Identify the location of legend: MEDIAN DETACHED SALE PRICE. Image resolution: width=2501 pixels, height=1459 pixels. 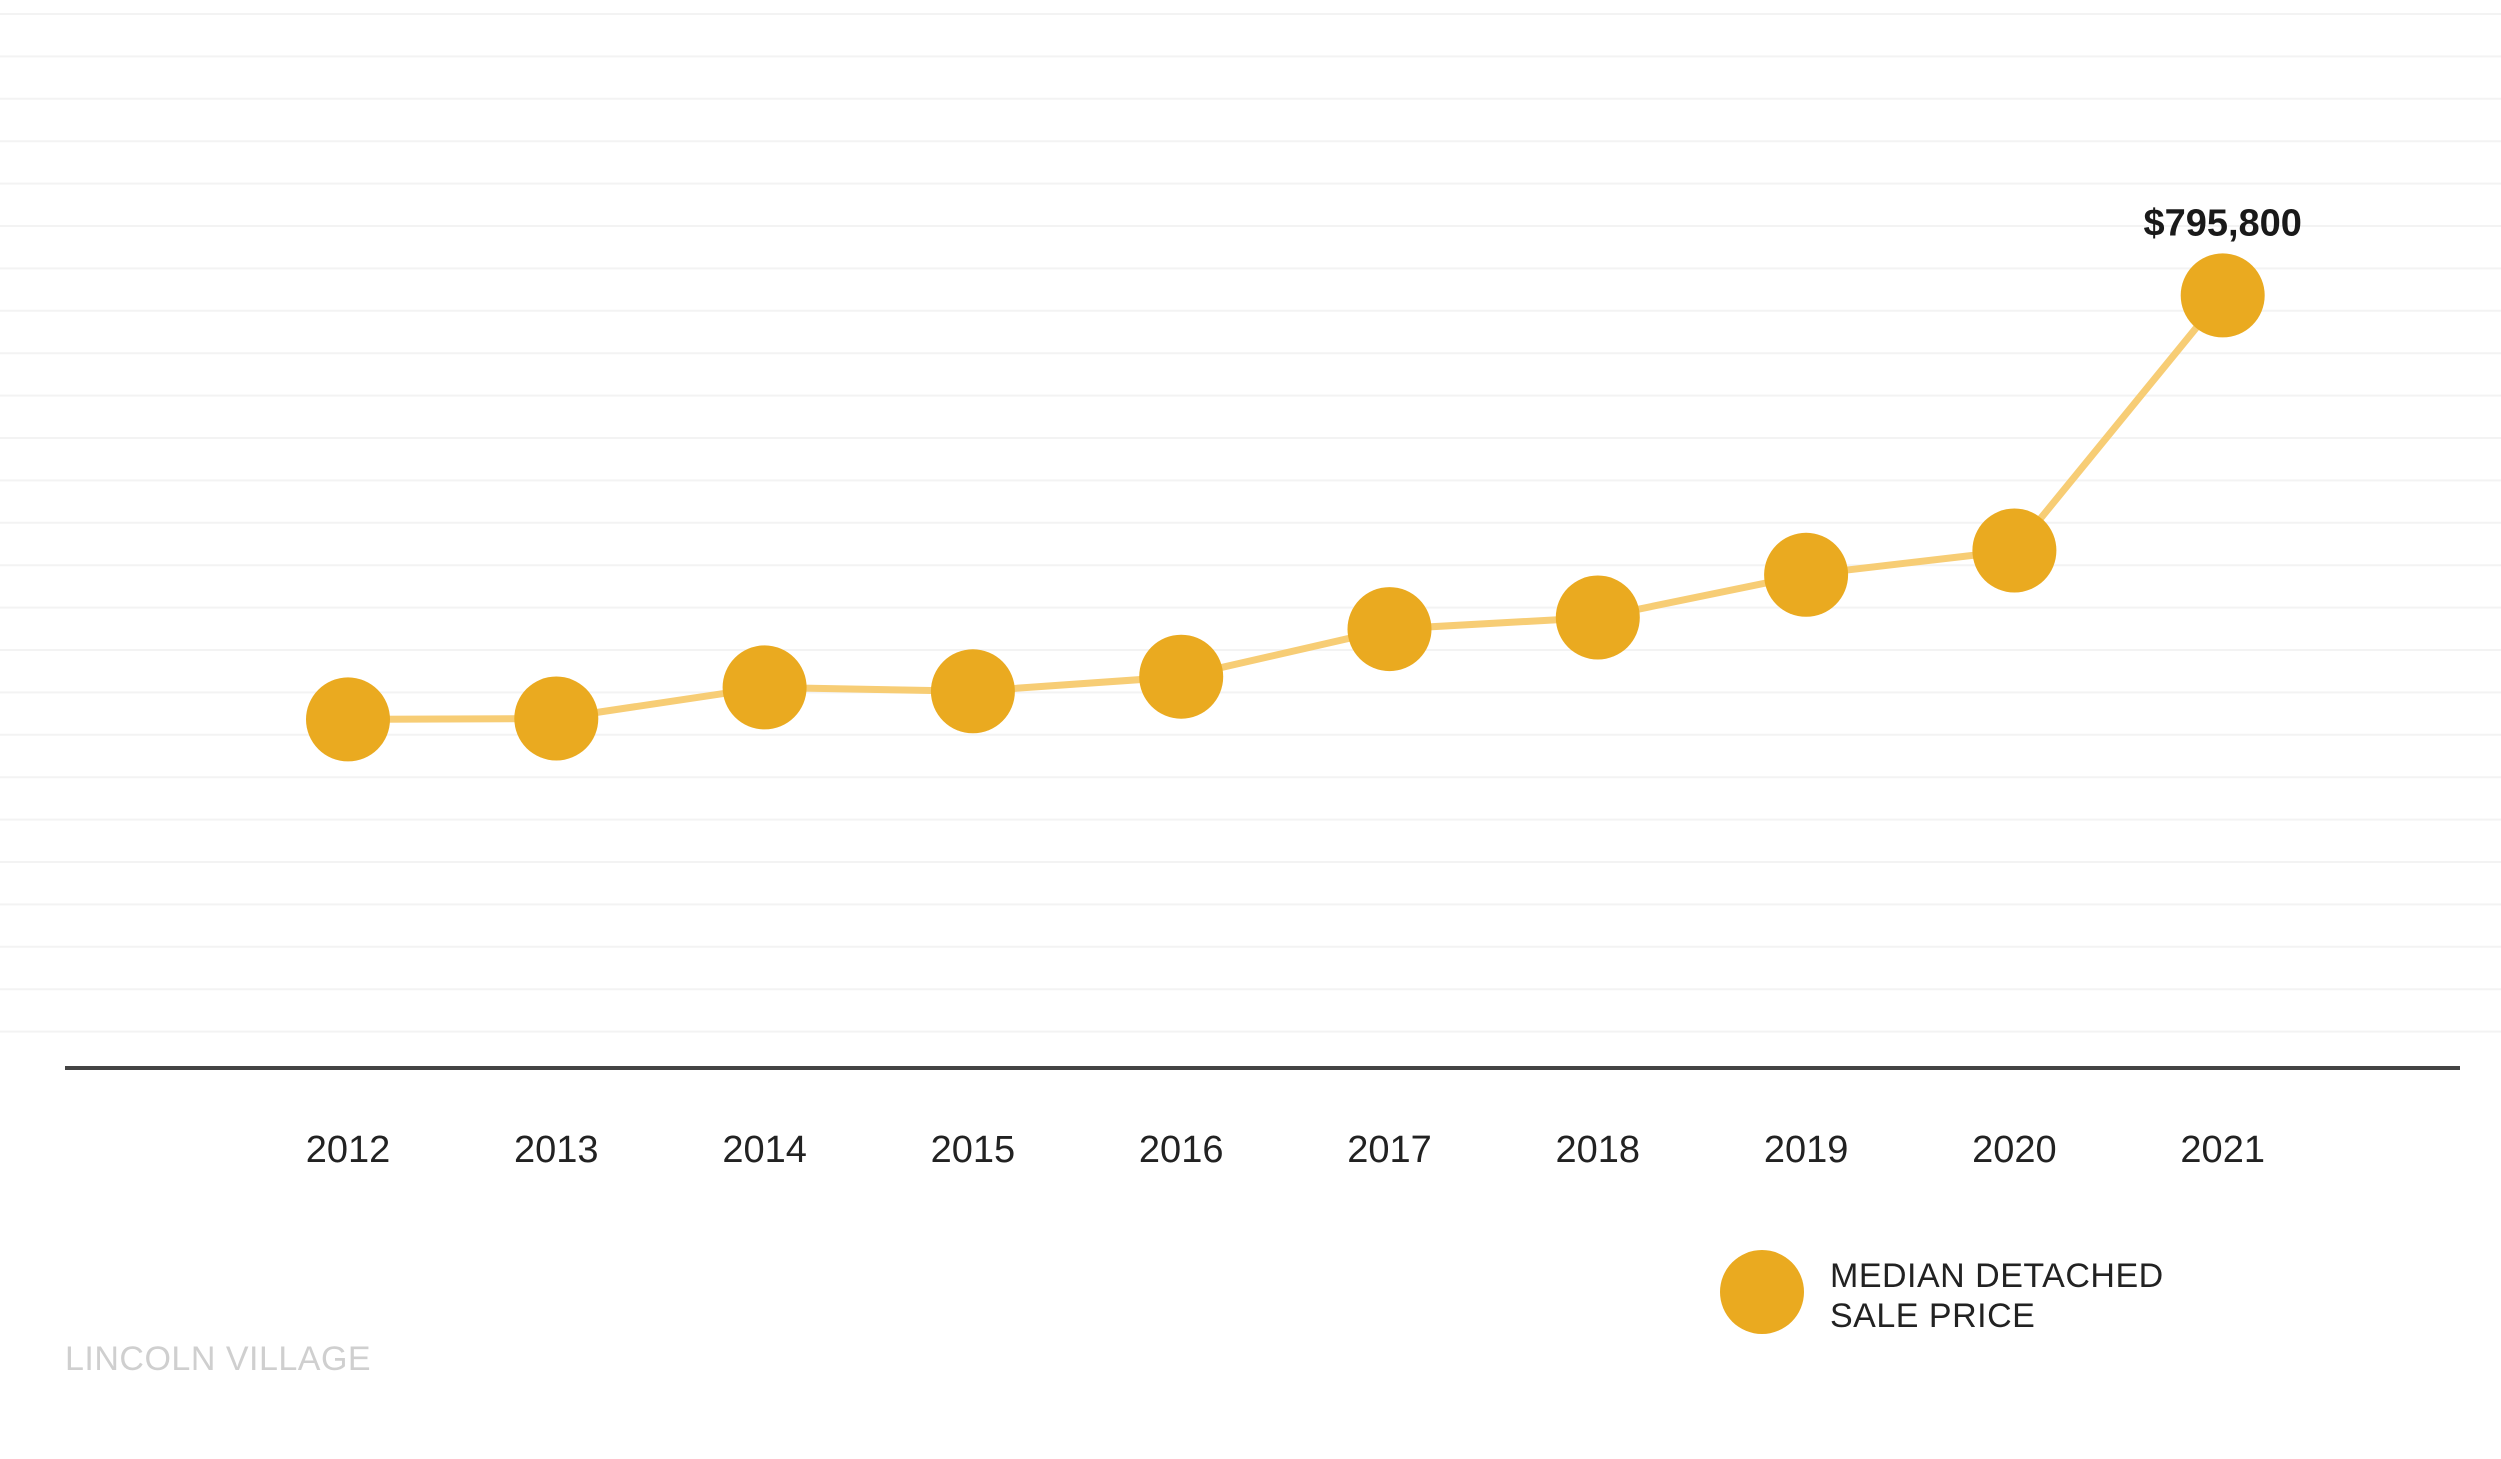
(1942, 1292).